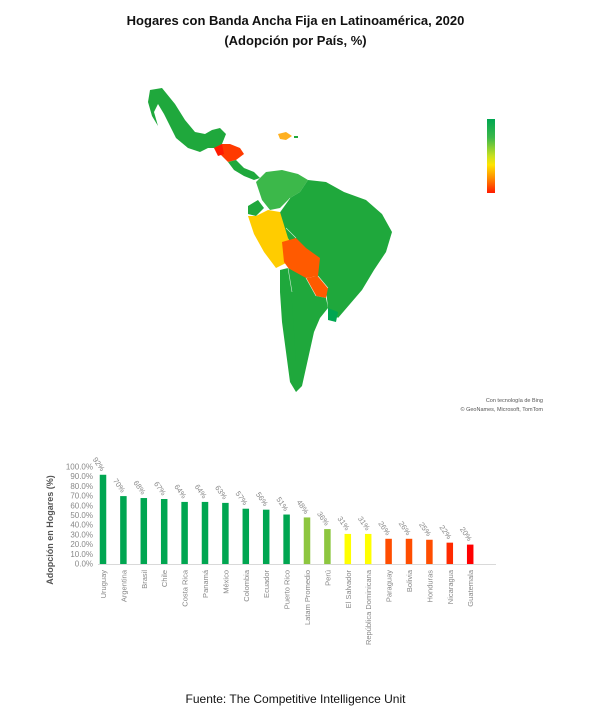  Describe the element at coordinates (81, 496) in the screenshot. I see `y-tick-label: 70.0%` at that location.